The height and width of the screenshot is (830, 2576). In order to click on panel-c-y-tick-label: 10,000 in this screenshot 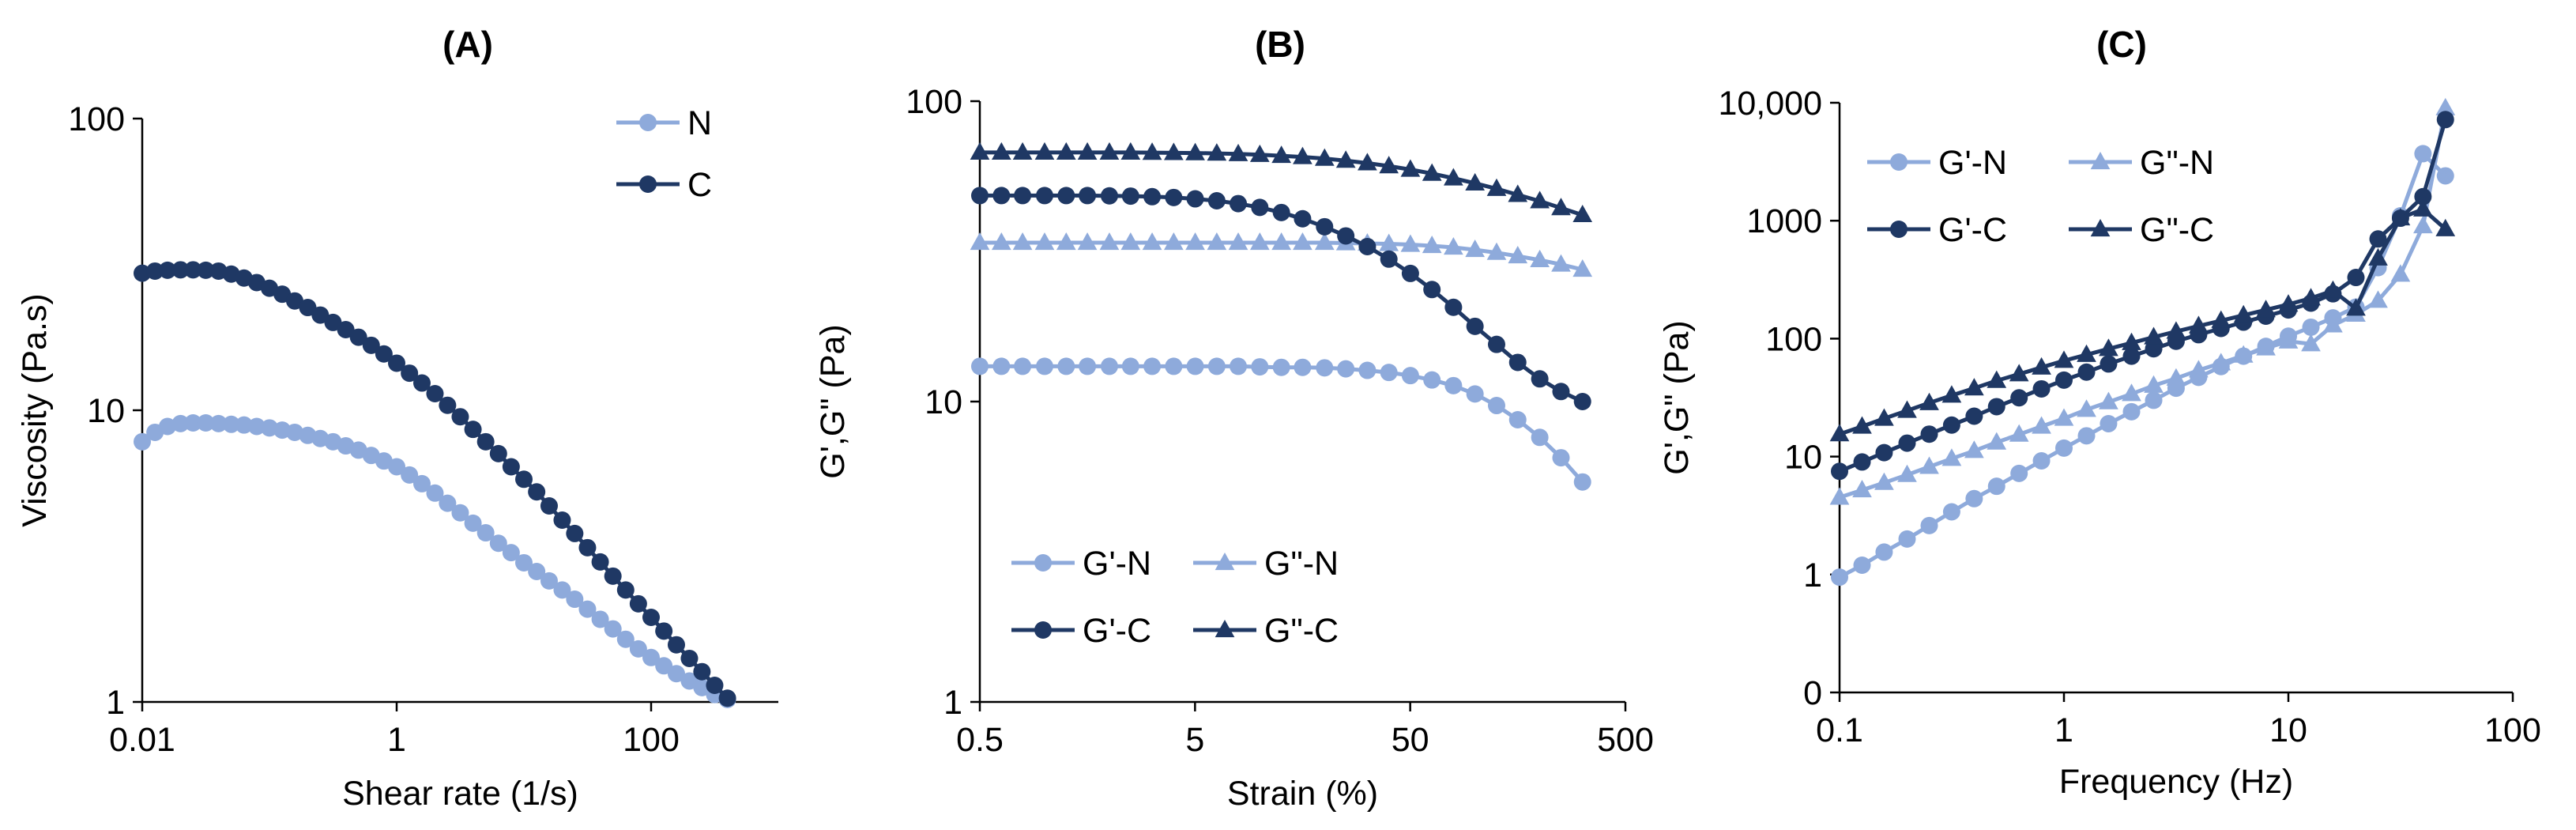, I will do `click(1770, 104)`.